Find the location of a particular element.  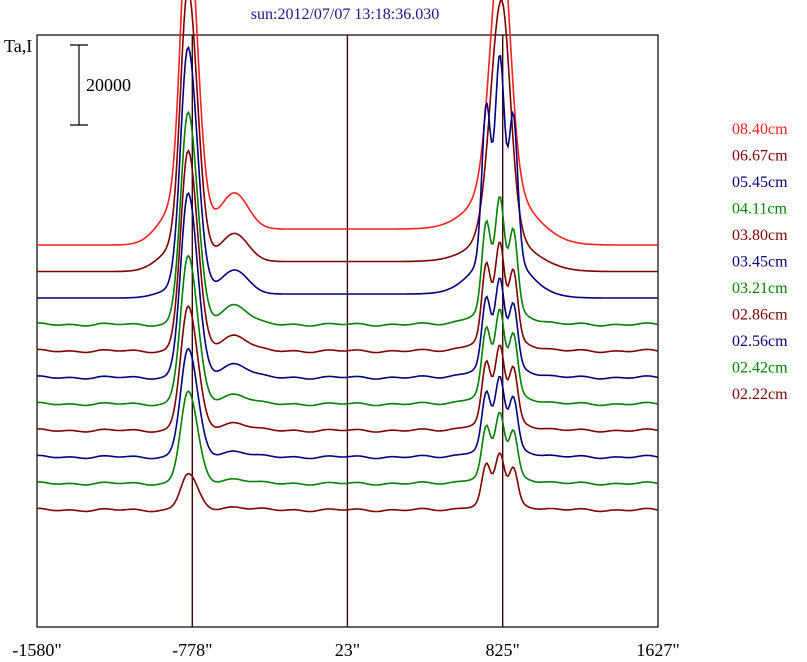

x-tick-label: 23" is located at coordinates (347, 650).